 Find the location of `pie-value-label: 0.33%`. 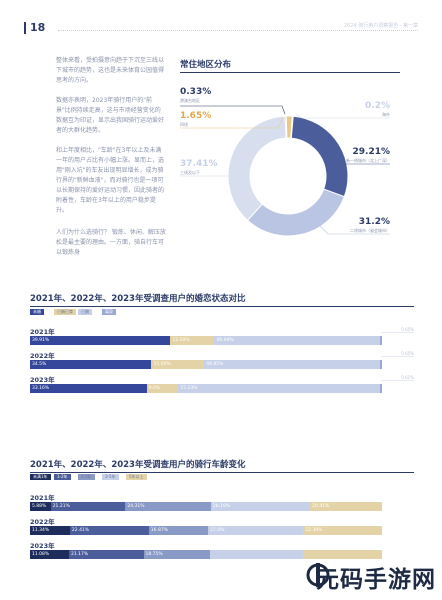

pie-value-label: 0.33% is located at coordinates (195, 92).